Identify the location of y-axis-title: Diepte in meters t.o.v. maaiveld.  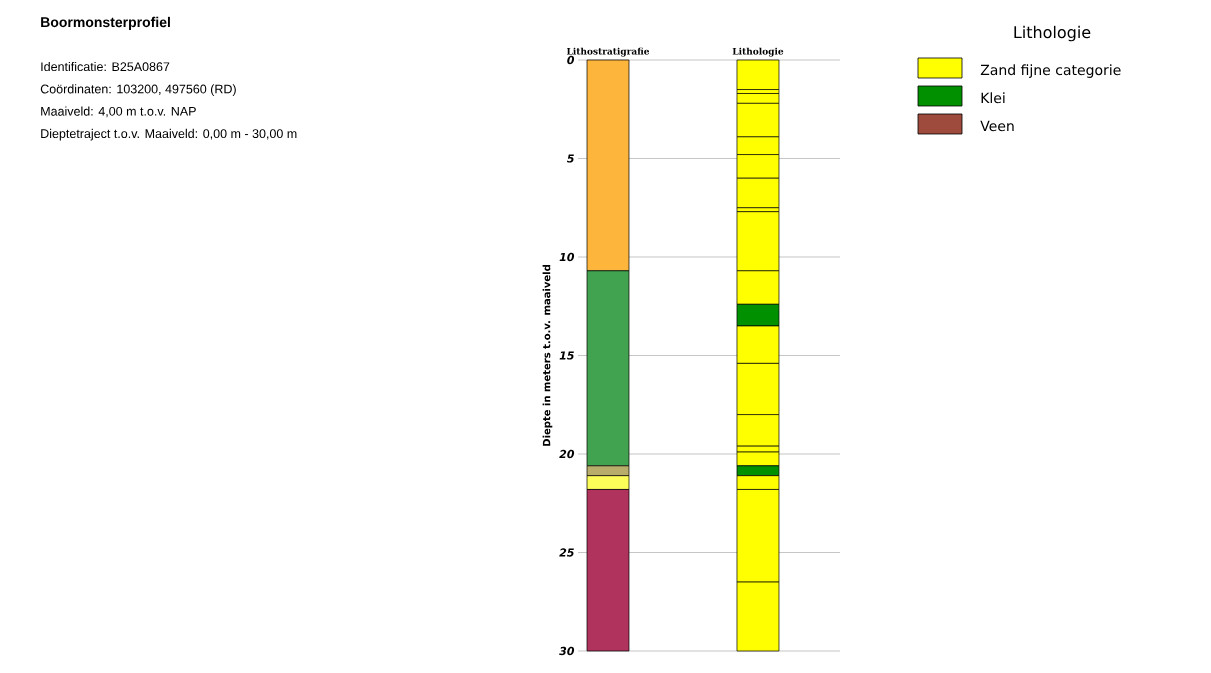
(547, 355).